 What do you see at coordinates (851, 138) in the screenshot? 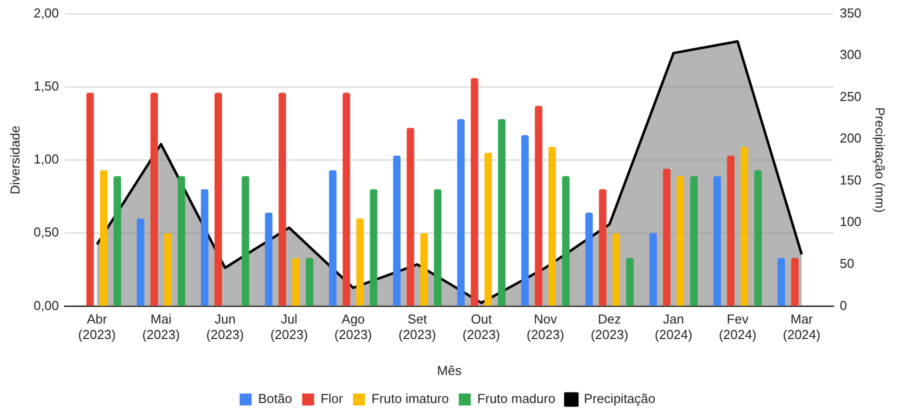
I see `y2-tick-label: 200` at bounding box center [851, 138].